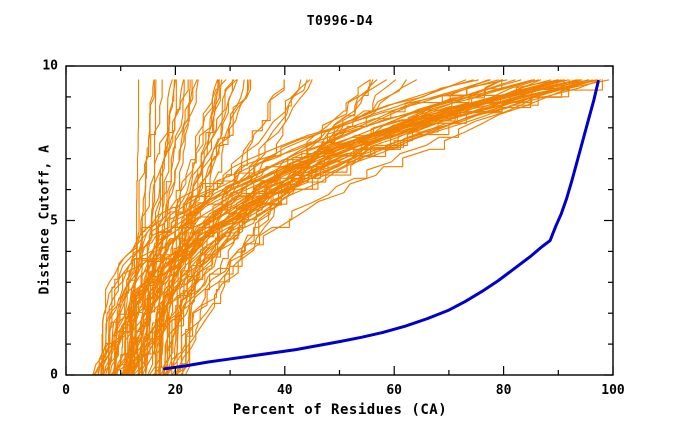 This screenshot has width=680, height=440. What do you see at coordinates (284, 390) in the screenshot?
I see `x-tick-label: 40` at bounding box center [284, 390].